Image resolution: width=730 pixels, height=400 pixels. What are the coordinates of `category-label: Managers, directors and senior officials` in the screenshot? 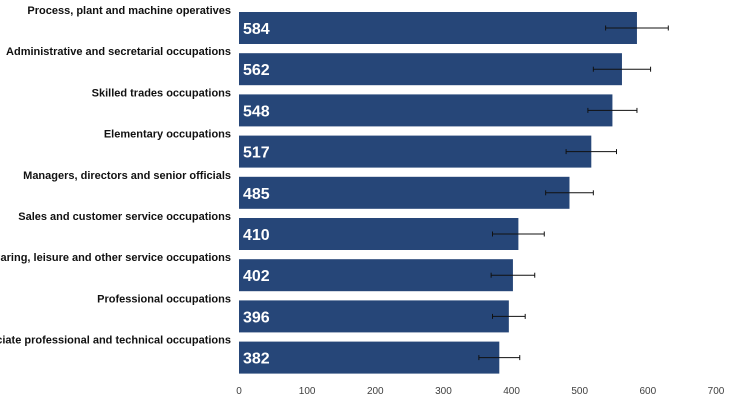 It's located at (127, 176).